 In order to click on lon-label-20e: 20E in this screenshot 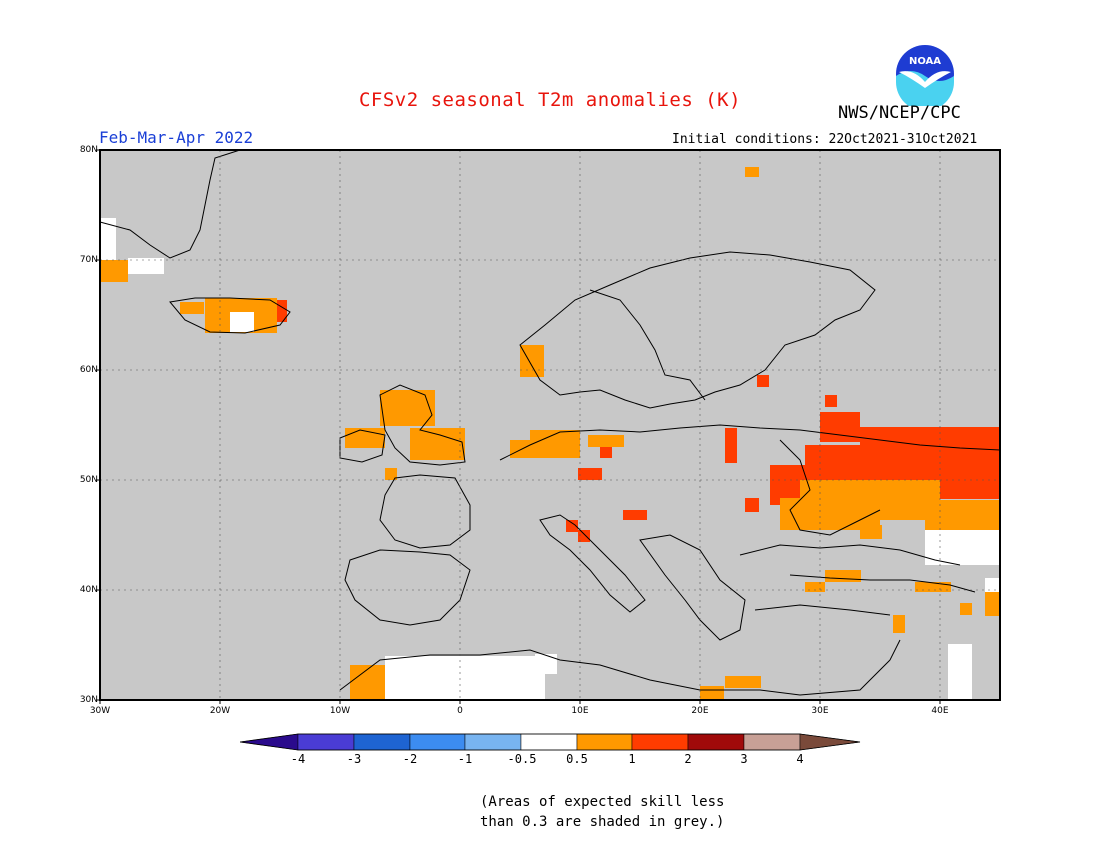, I will do `click(700, 711)`.